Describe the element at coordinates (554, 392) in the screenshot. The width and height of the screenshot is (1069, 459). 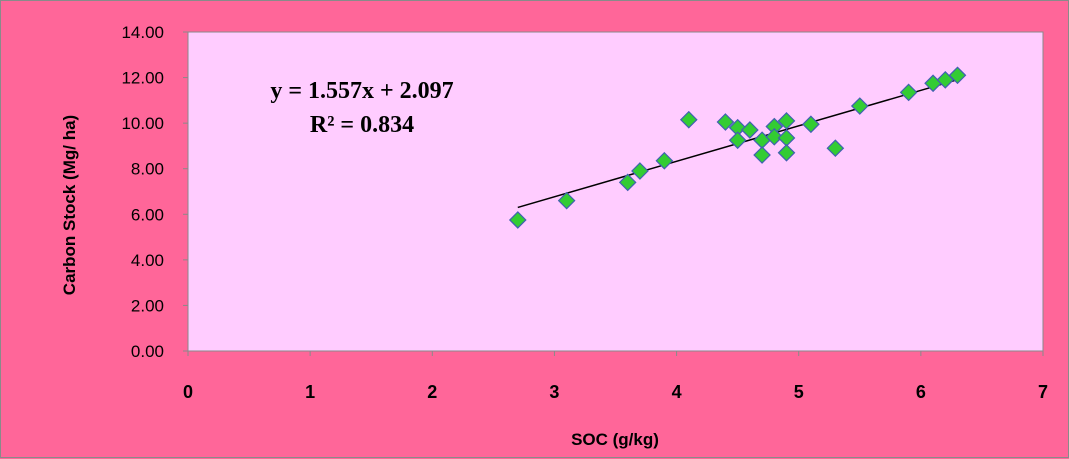
I see `x-tick-label: 3` at that location.